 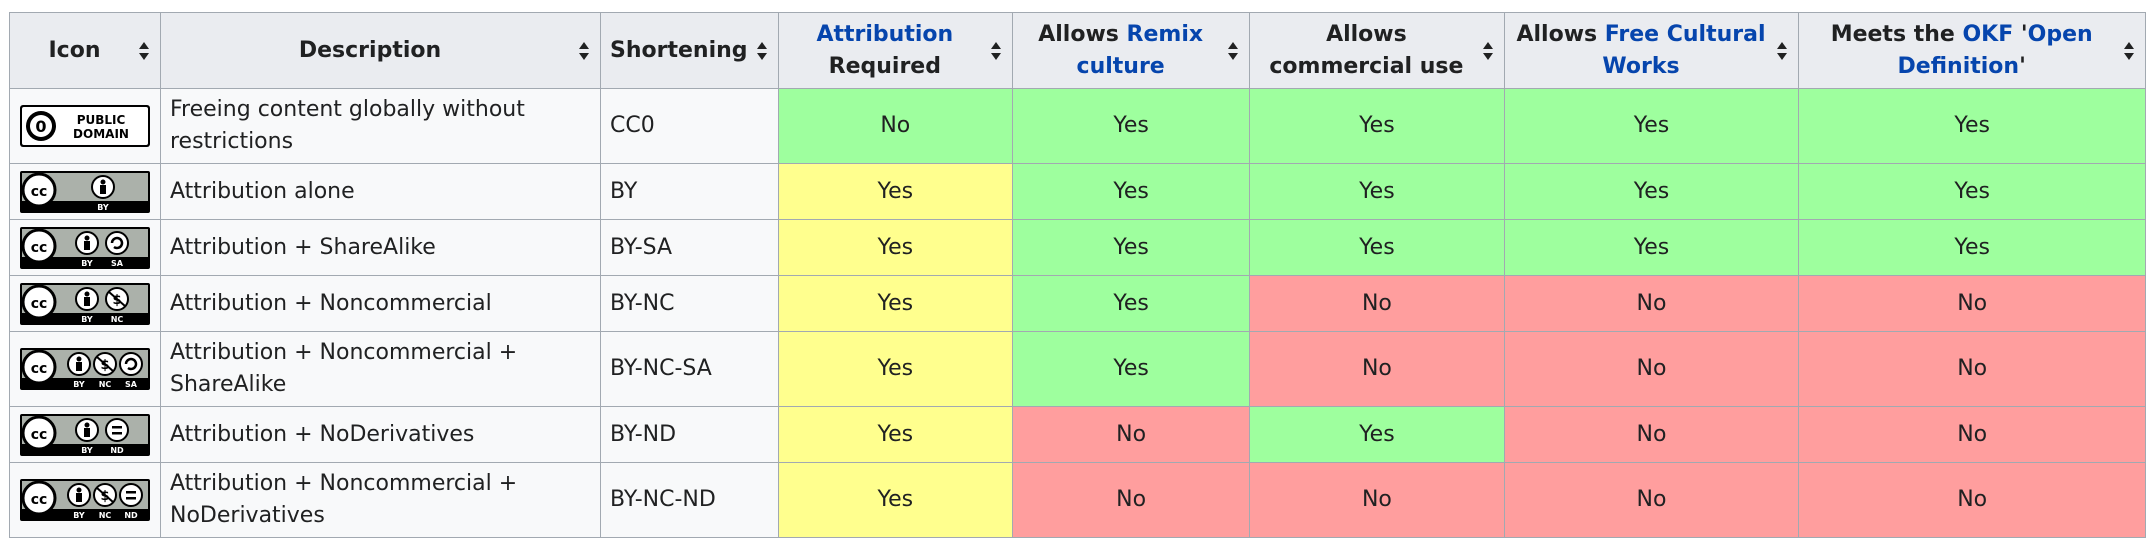 I want to click on cc-by-icon: cc BY, so click(x=85, y=192).